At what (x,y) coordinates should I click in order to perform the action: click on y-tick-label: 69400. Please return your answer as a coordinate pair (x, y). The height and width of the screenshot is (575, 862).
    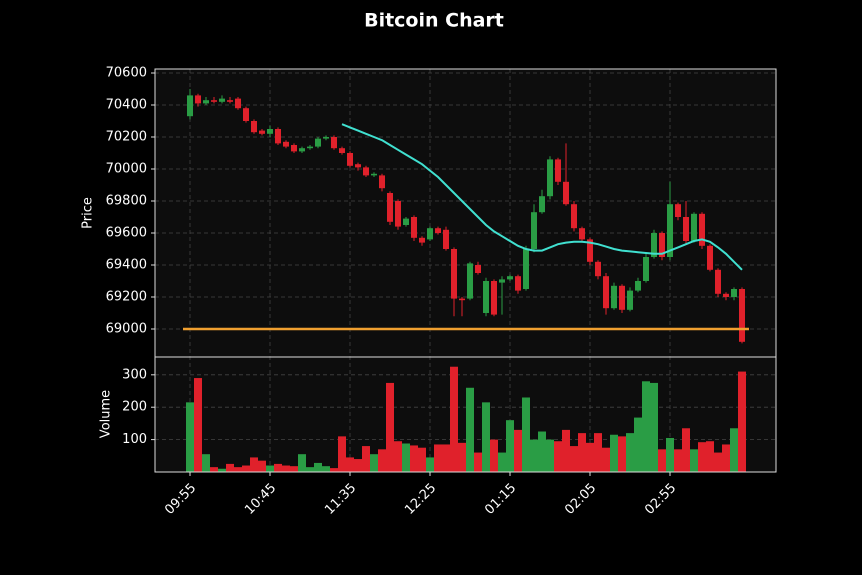
    Looking at the image, I should click on (126, 265).